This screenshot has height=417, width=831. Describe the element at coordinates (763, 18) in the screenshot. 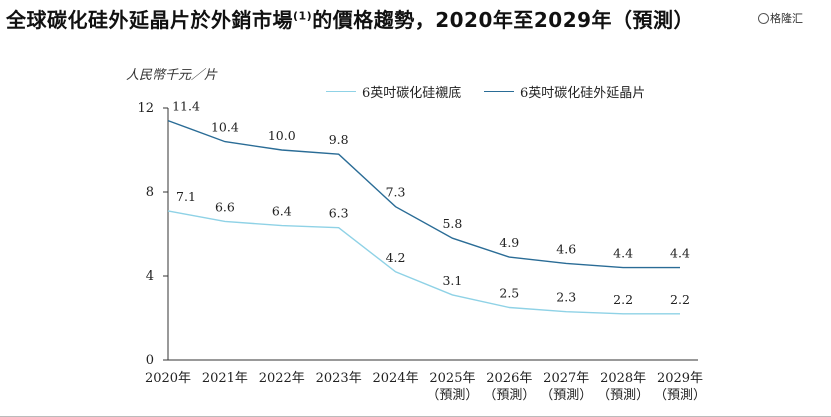

I see `watermark-logo-icon` at that location.